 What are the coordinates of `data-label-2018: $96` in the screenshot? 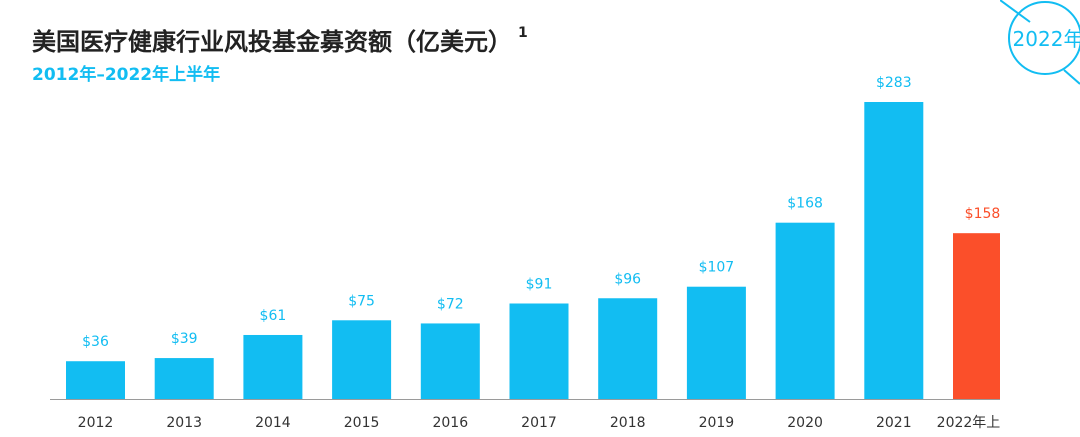 It's located at (627, 279).